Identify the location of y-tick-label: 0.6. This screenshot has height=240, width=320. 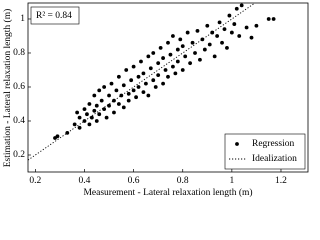
(19, 87).